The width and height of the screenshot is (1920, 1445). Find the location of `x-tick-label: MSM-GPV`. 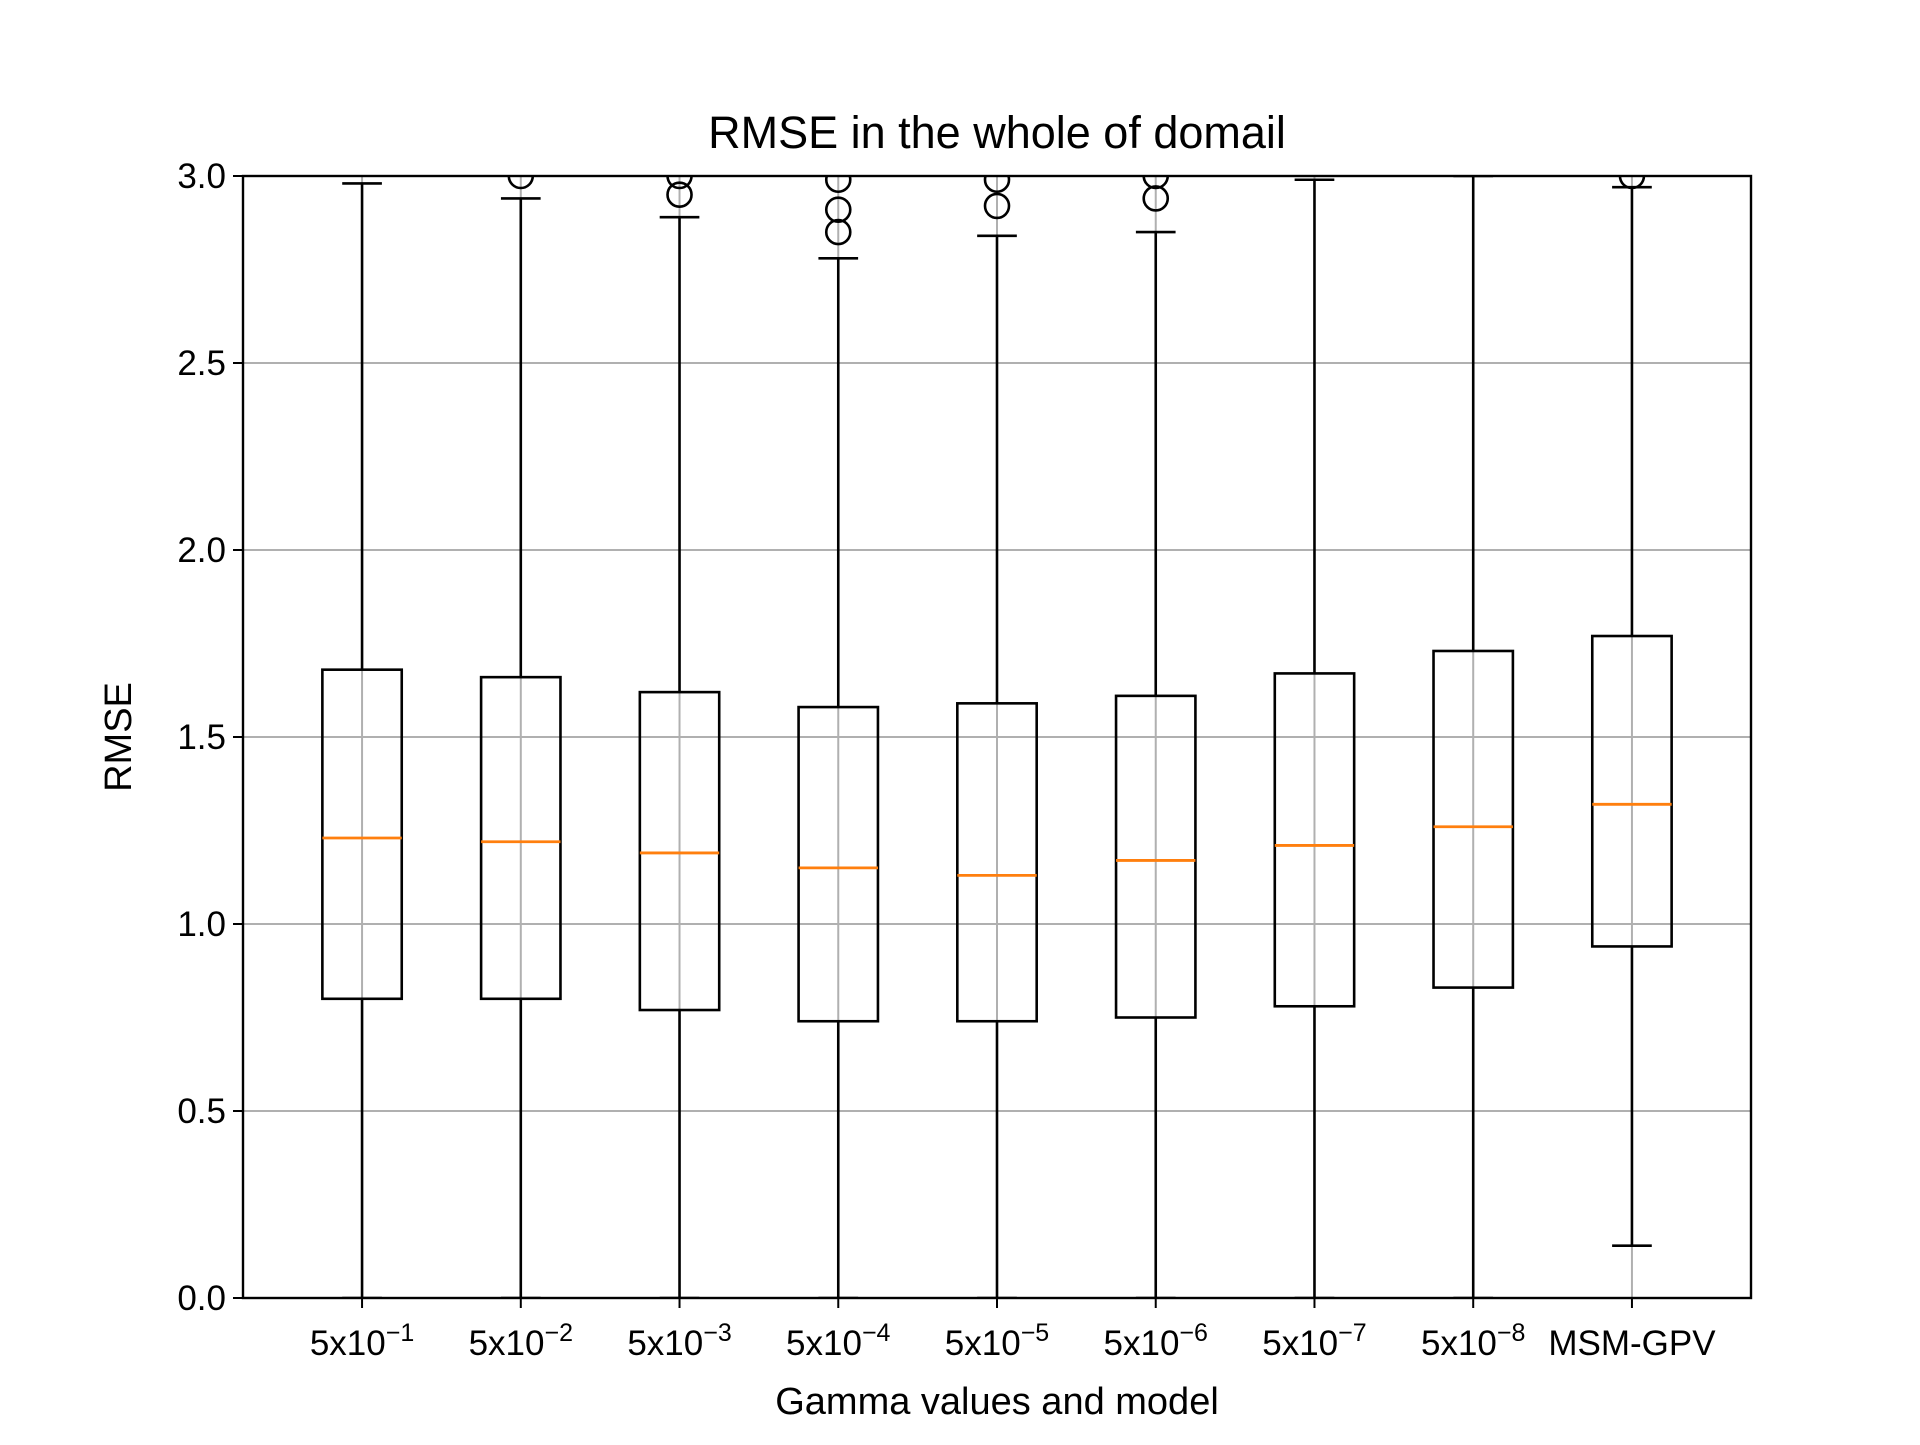

x-tick-label: MSM-GPV is located at coordinates (1632, 1343).